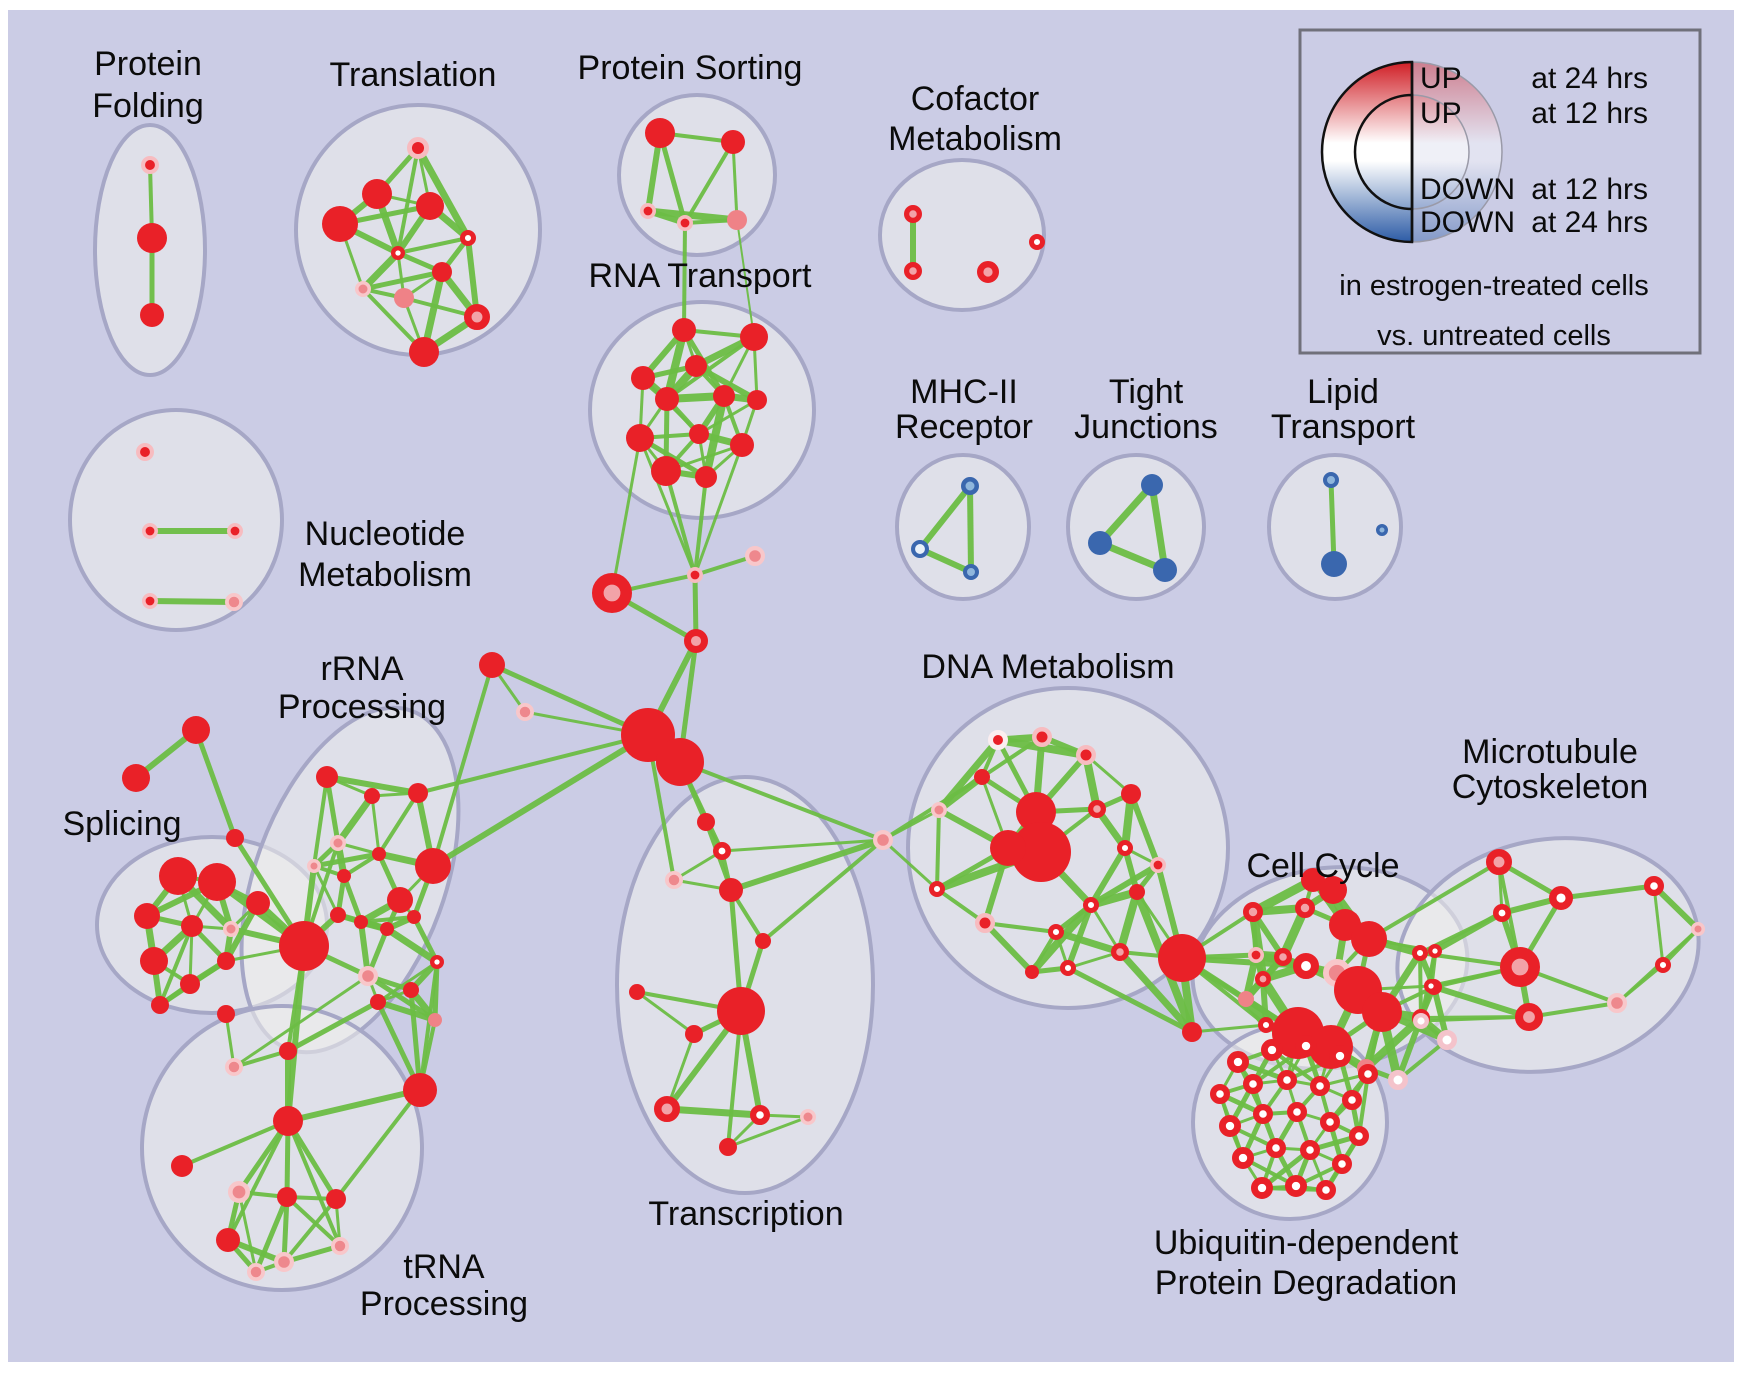  Describe the element at coordinates (1306, 1243) in the screenshot. I see `cluster-label-ubiquitin-degradation: Ubiquitin-dependent` at that location.